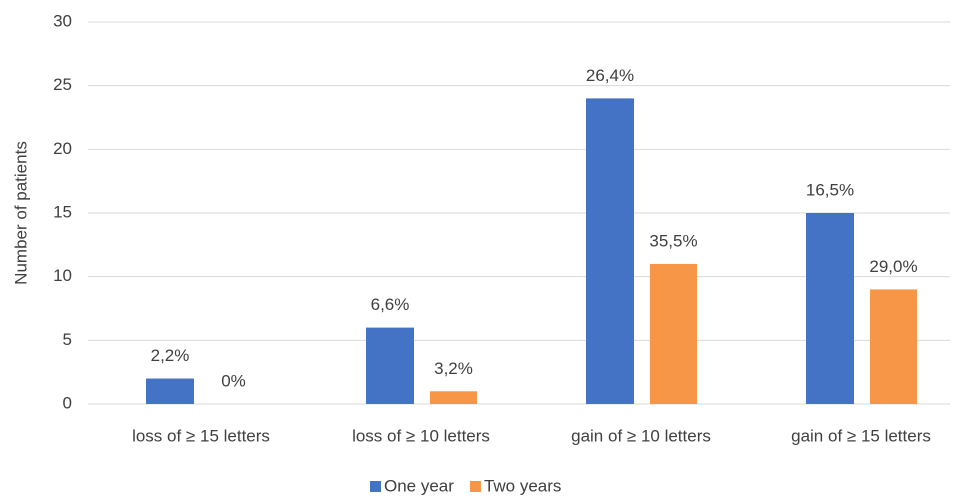  I want to click on x-tick-label: gain of ≥ 10 letters, so click(641, 435).